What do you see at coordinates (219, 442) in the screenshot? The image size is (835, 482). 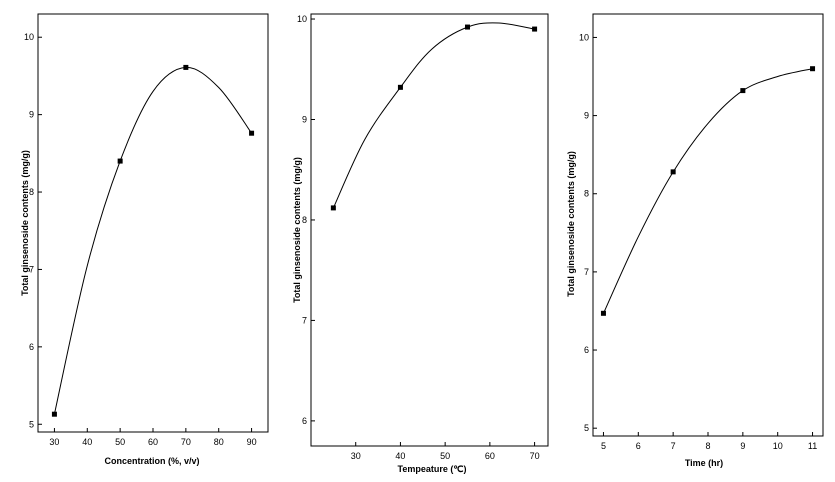 I see `x-tick-label: 80` at bounding box center [219, 442].